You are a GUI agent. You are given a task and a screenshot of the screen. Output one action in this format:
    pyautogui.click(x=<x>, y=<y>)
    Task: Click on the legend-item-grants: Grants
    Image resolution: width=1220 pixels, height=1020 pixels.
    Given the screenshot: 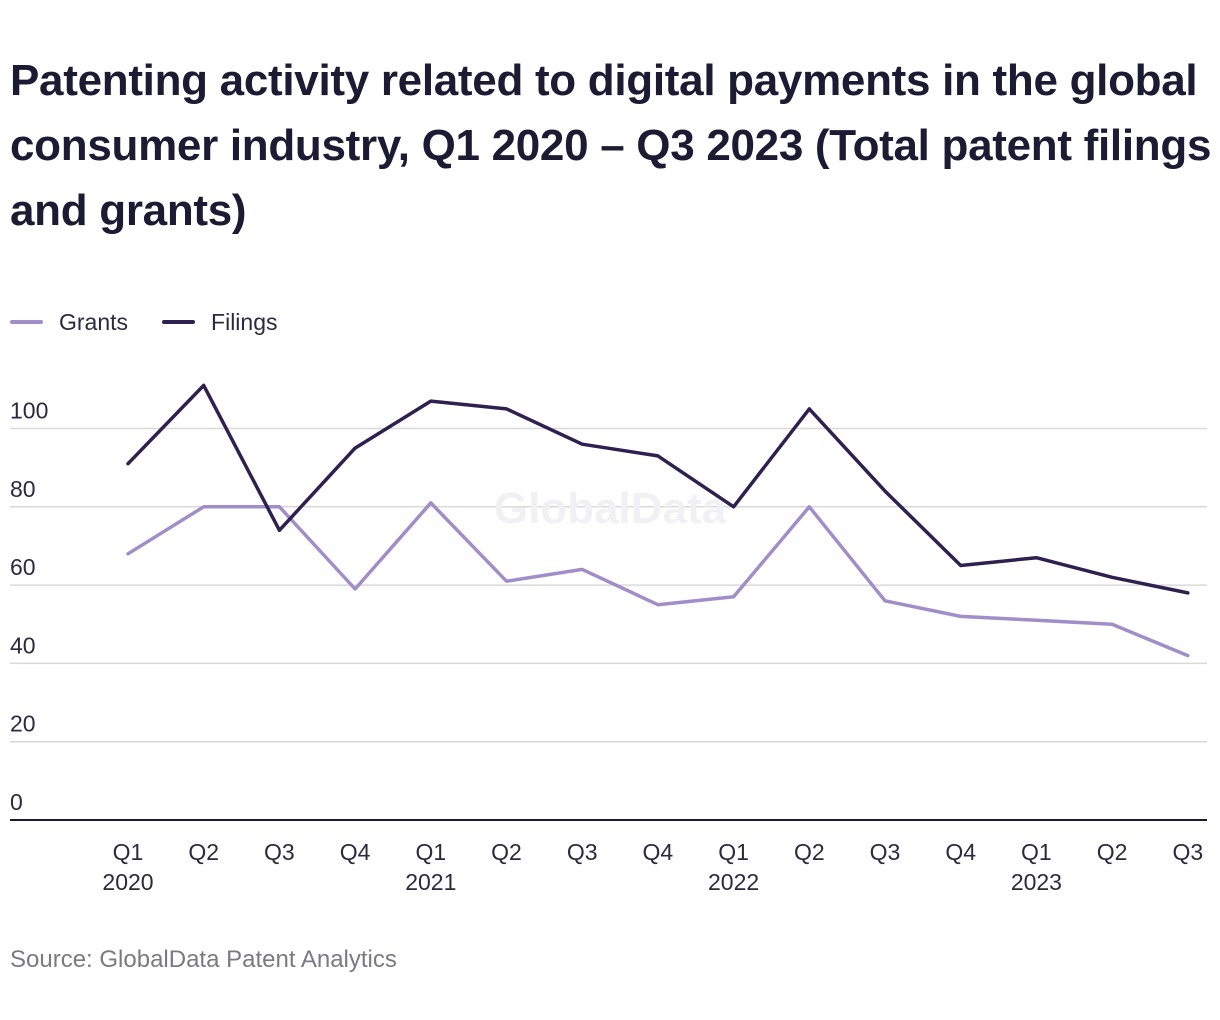 What is the action you would take?
    pyautogui.click(x=69, y=322)
    